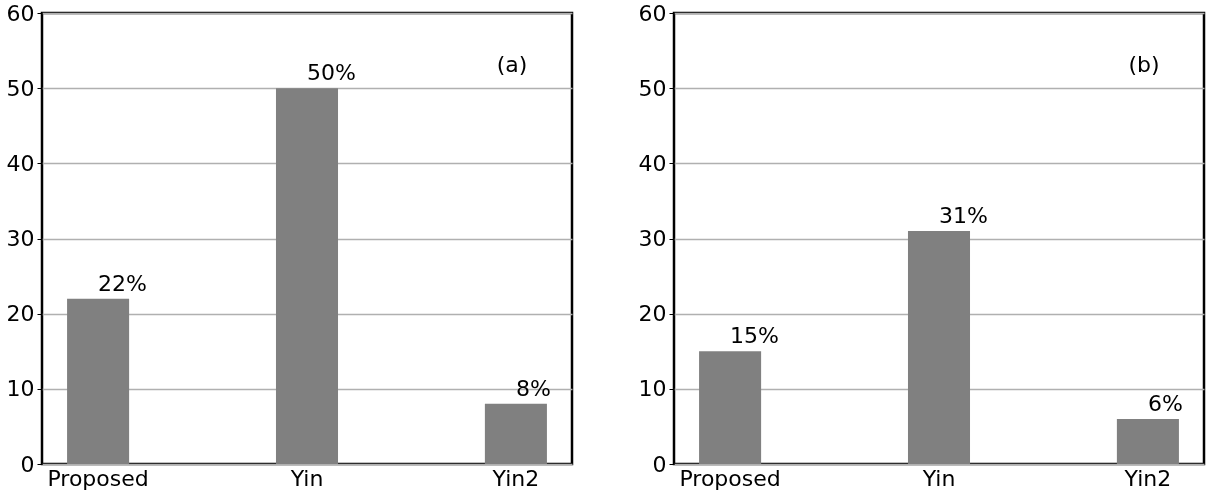 The image size is (1209, 499). I want to click on data-label: 50%, so click(331, 73).